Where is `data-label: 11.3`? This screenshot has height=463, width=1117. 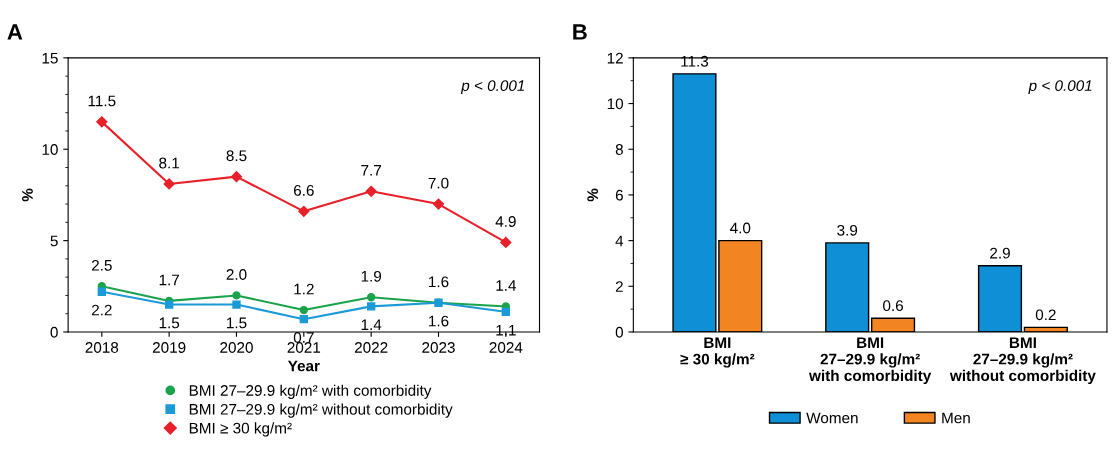
data-label: 11.3 is located at coordinates (695, 61).